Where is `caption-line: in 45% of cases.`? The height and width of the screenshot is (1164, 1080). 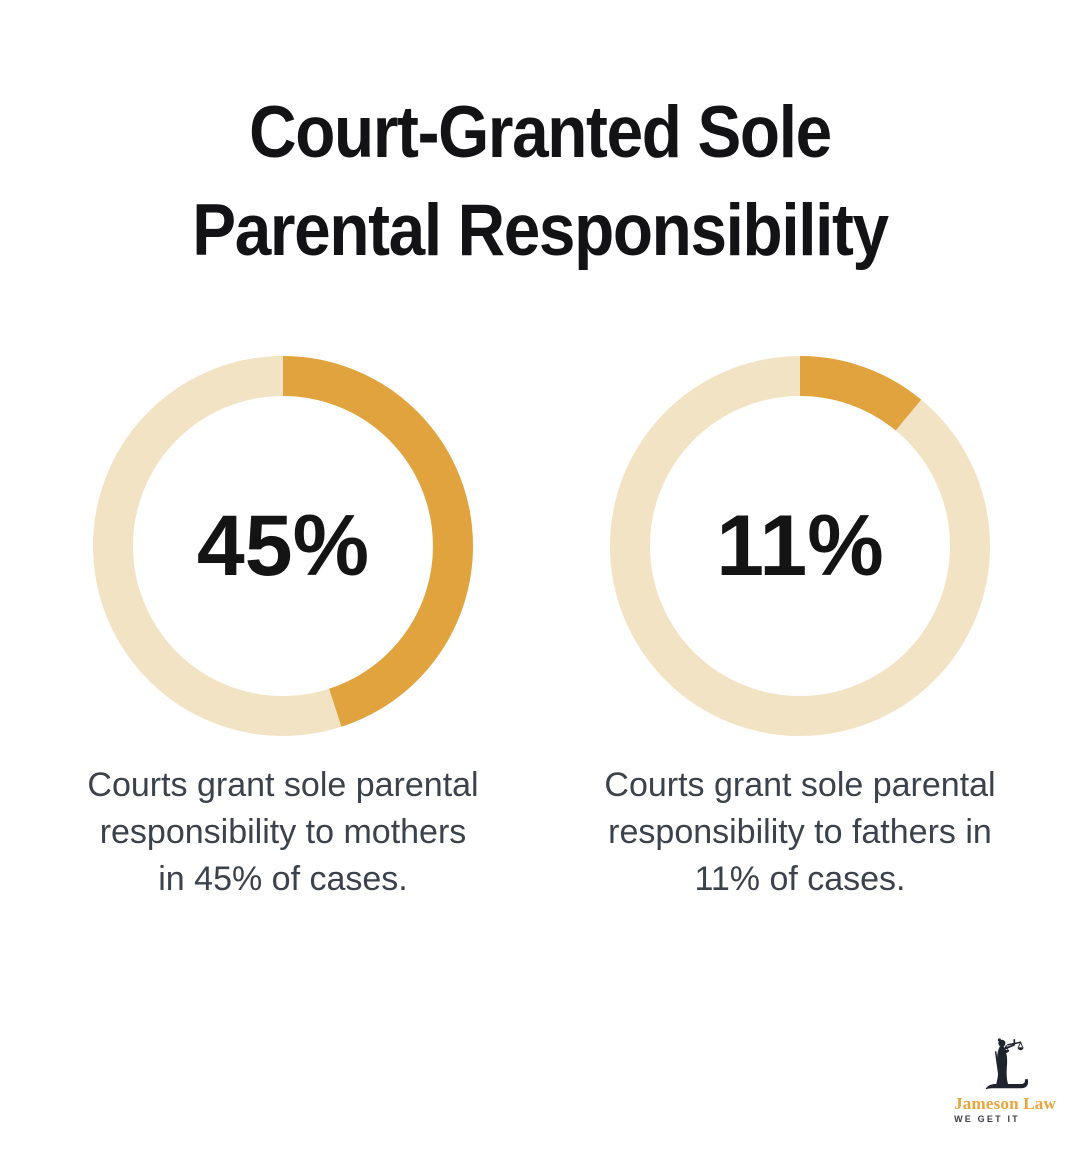
caption-line: in 45% of cases. is located at coordinates (283, 879).